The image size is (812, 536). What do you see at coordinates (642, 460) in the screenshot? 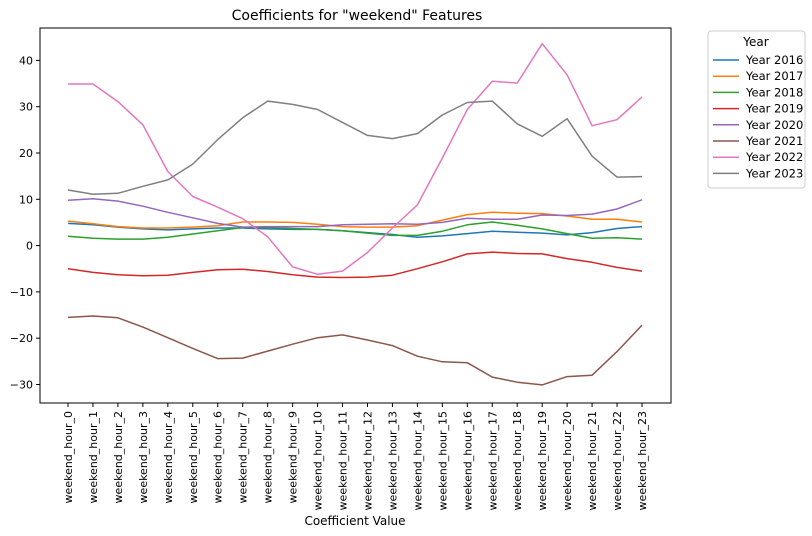
I see `x-tick-label: weekend_hour_23` at bounding box center [642, 460].